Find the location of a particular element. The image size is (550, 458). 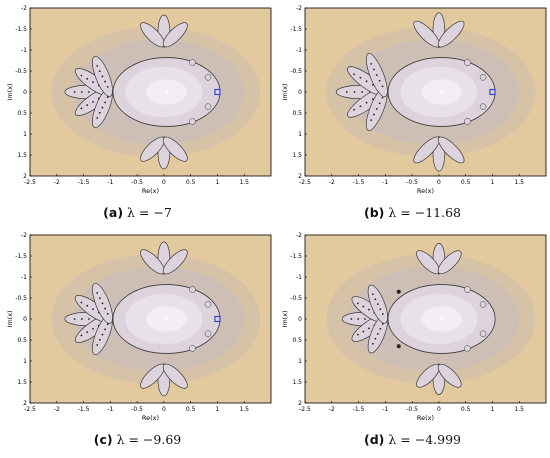

y-tick-label: 0.5 is located at coordinates (297, 340).